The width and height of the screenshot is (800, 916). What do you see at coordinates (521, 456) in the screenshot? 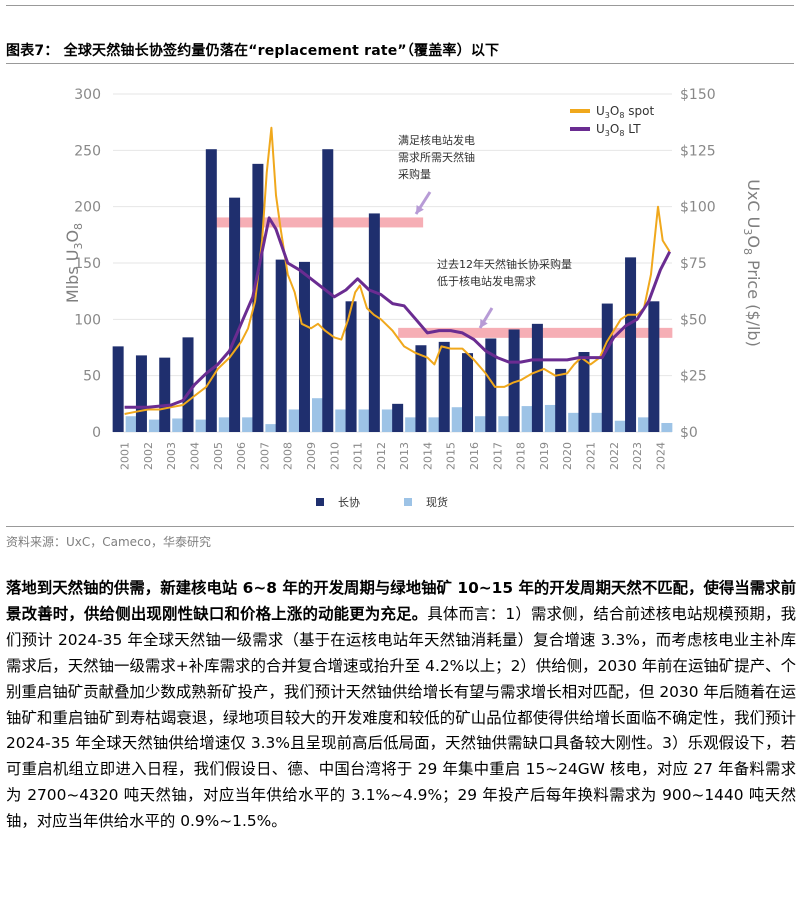
I see `x-tick-label: 2018` at bounding box center [521, 456].